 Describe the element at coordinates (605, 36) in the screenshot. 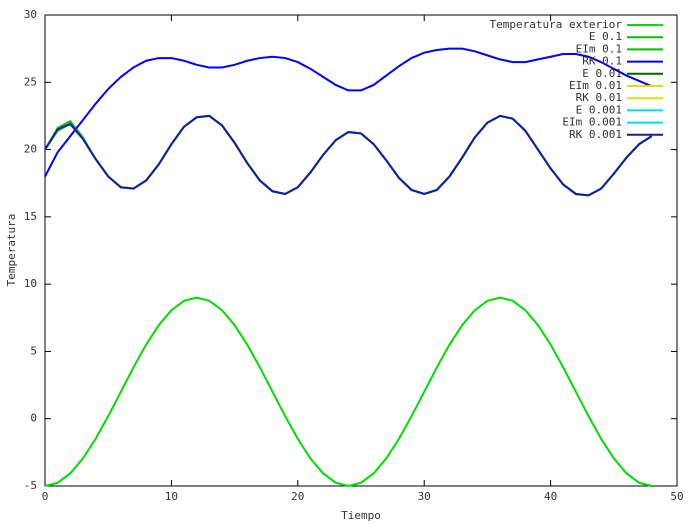

I see `legend-label: E 0.1` at that location.